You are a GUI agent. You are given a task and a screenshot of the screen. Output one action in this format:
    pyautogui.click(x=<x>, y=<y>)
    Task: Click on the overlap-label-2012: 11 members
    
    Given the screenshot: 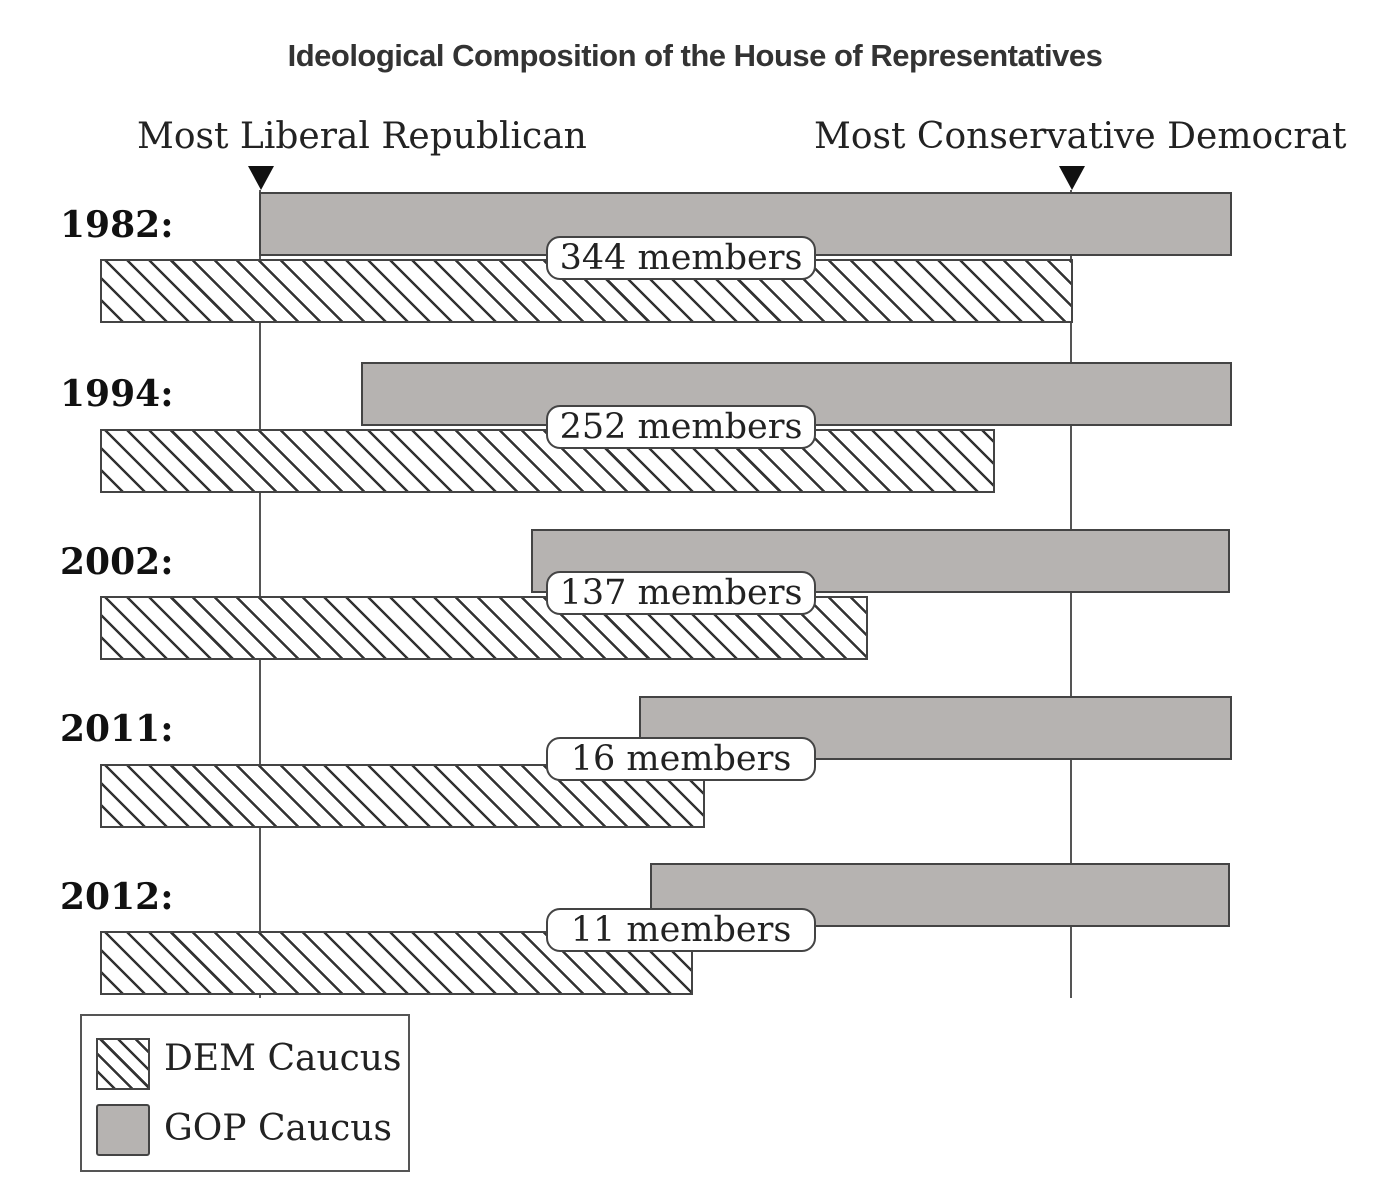 What is the action you would take?
    pyautogui.click(x=681, y=930)
    